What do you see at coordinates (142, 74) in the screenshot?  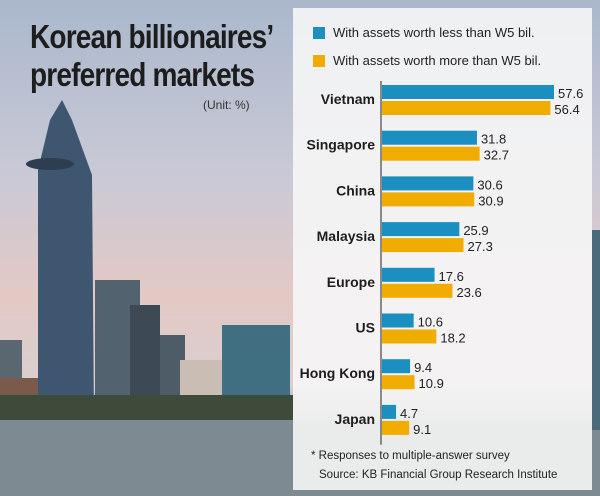 I see `title-line-2: preferred markets` at bounding box center [142, 74].